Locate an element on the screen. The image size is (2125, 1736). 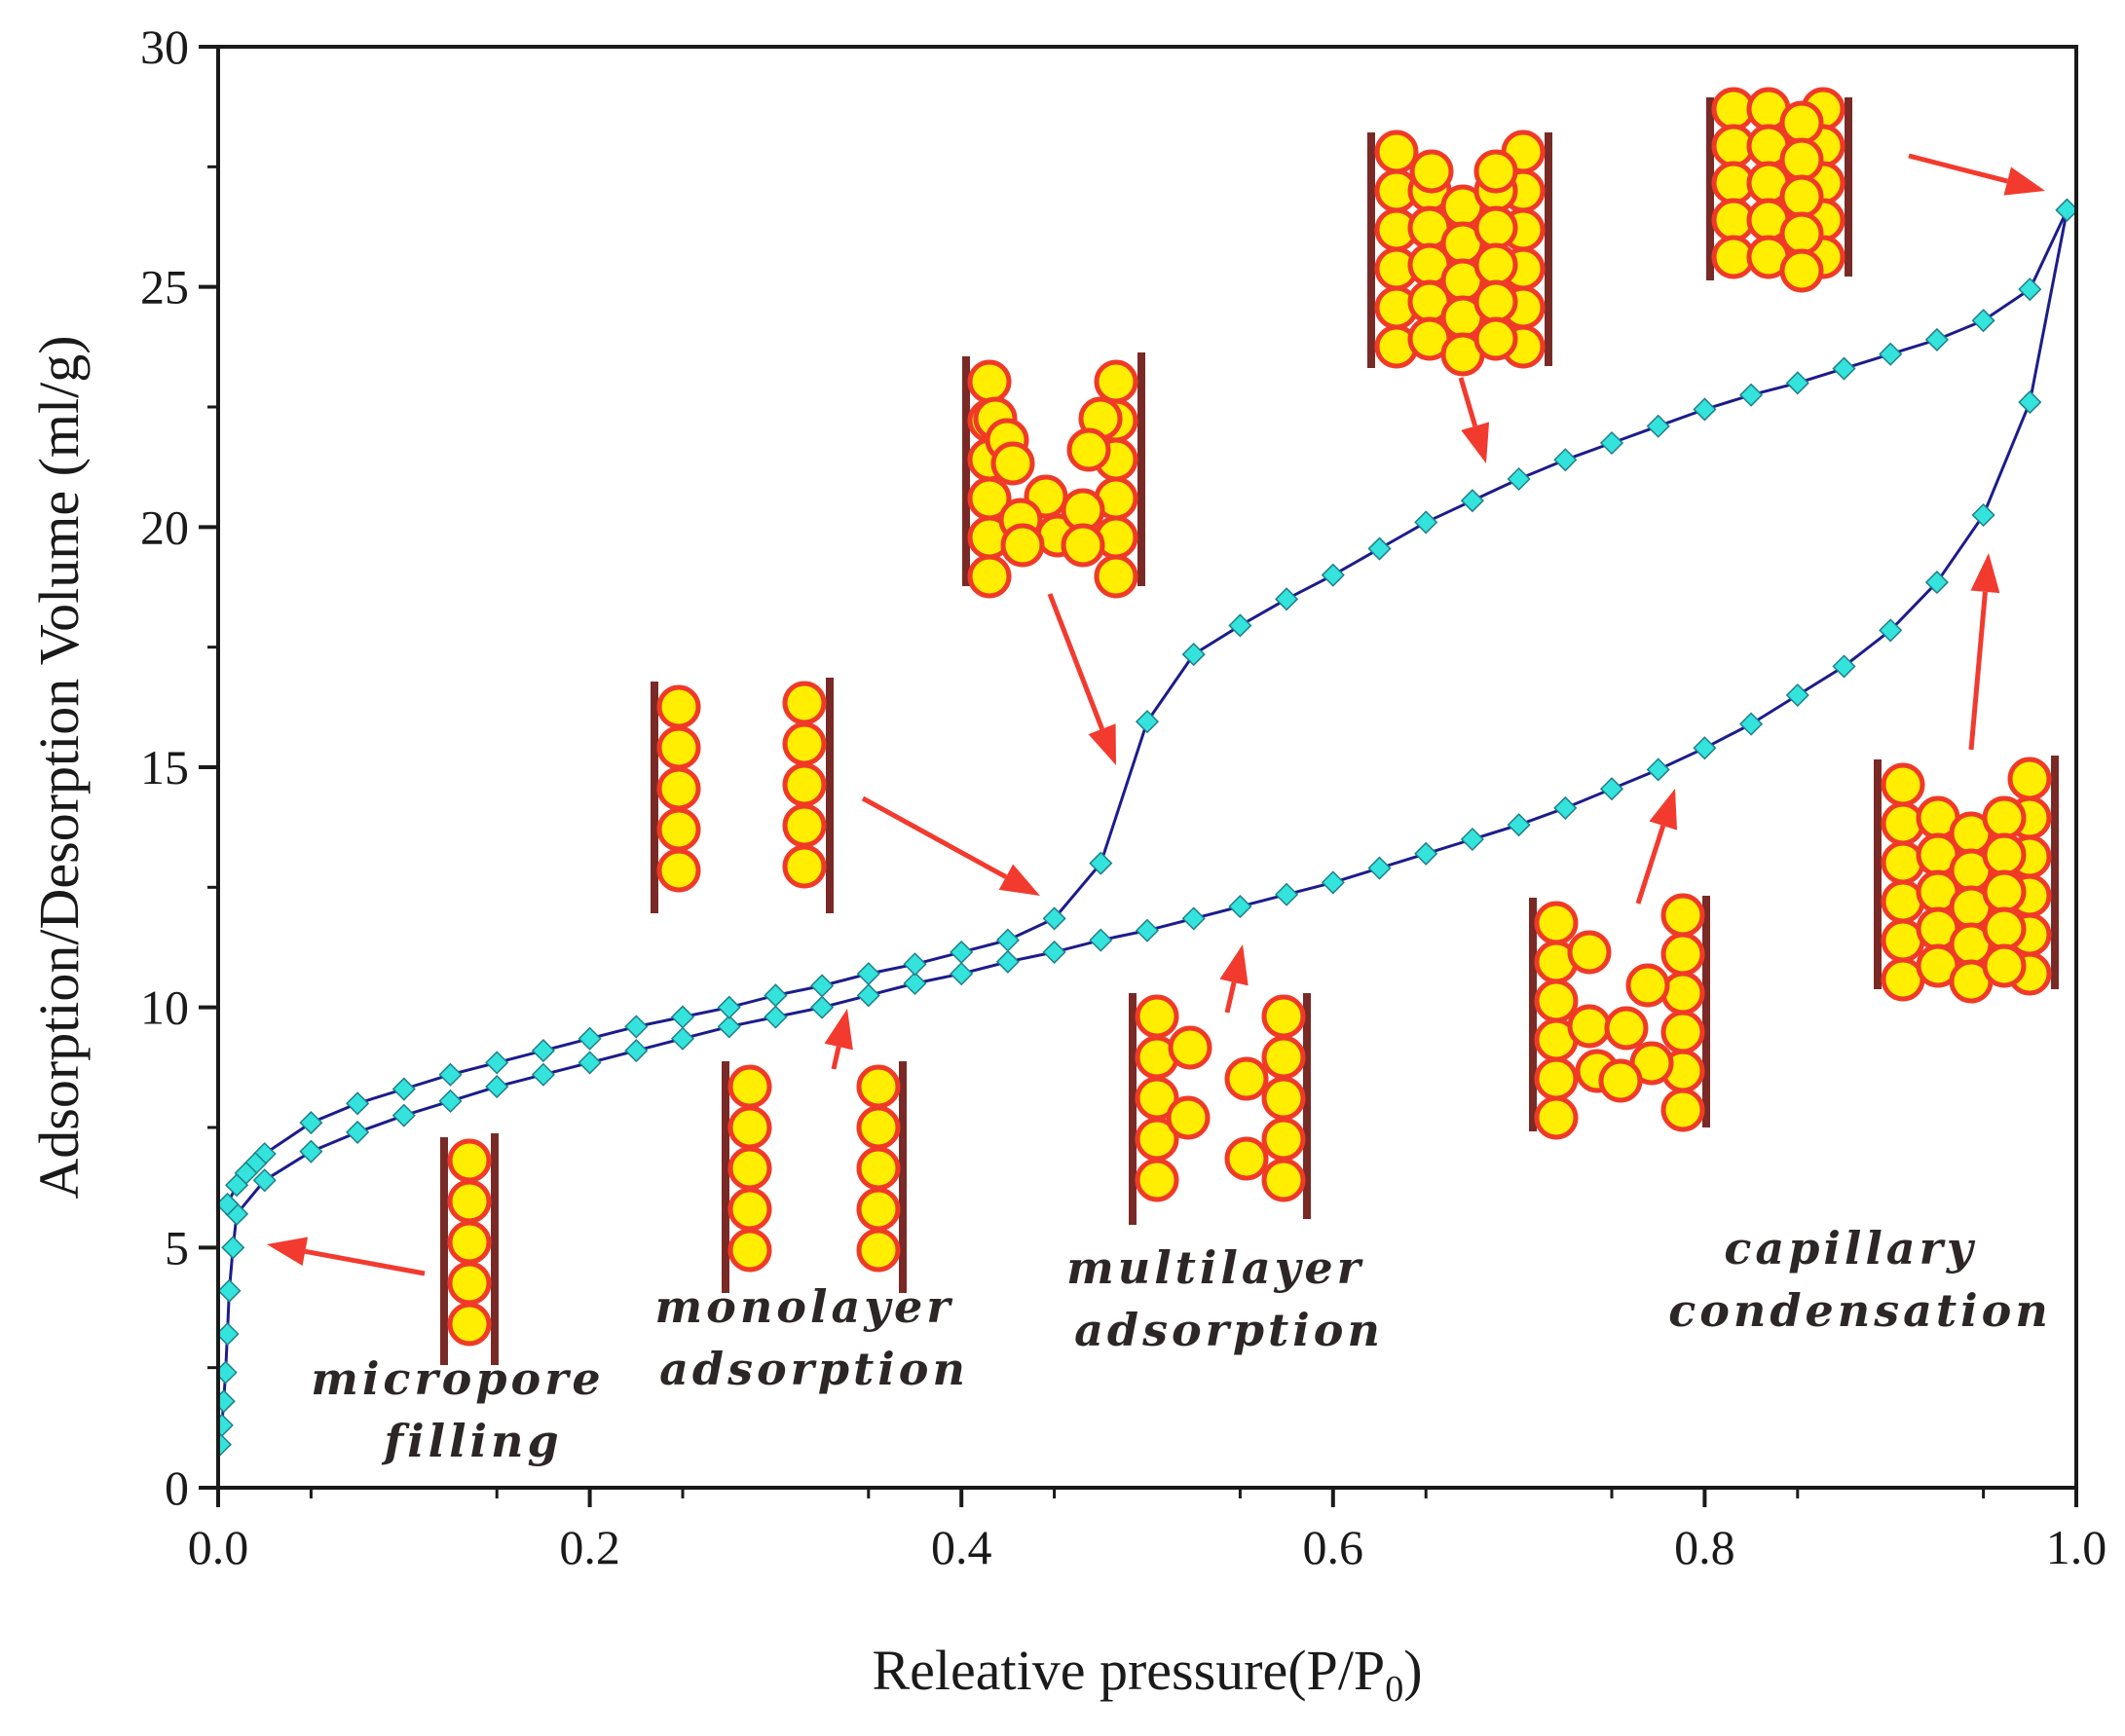
y-tick-label: 0 is located at coordinates (177, 1487).